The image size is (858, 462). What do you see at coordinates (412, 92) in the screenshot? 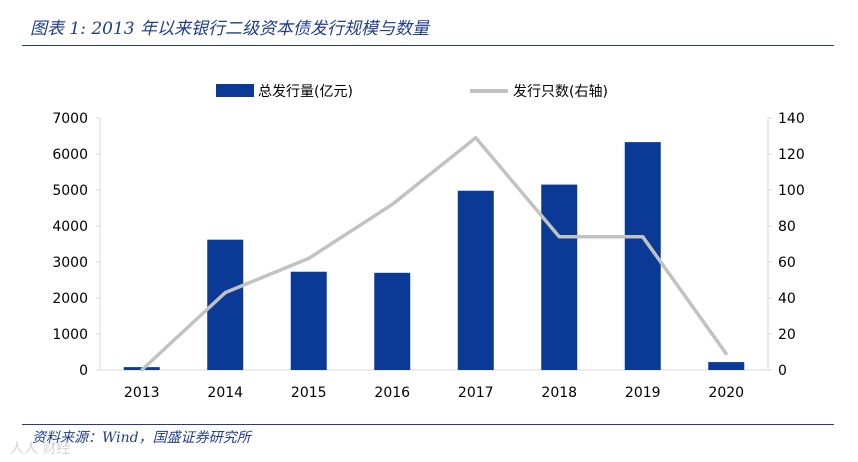
I see `legend: 总发行量(亿元) 发行只数(右轴)` at bounding box center [412, 92].